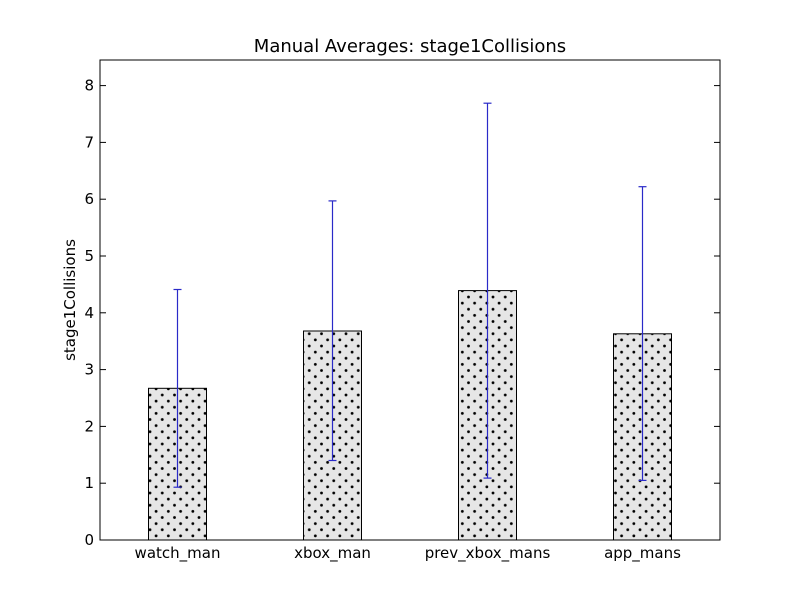 The height and width of the screenshot is (600, 800). I want to click on y-tick-label: 3, so click(89, 370).